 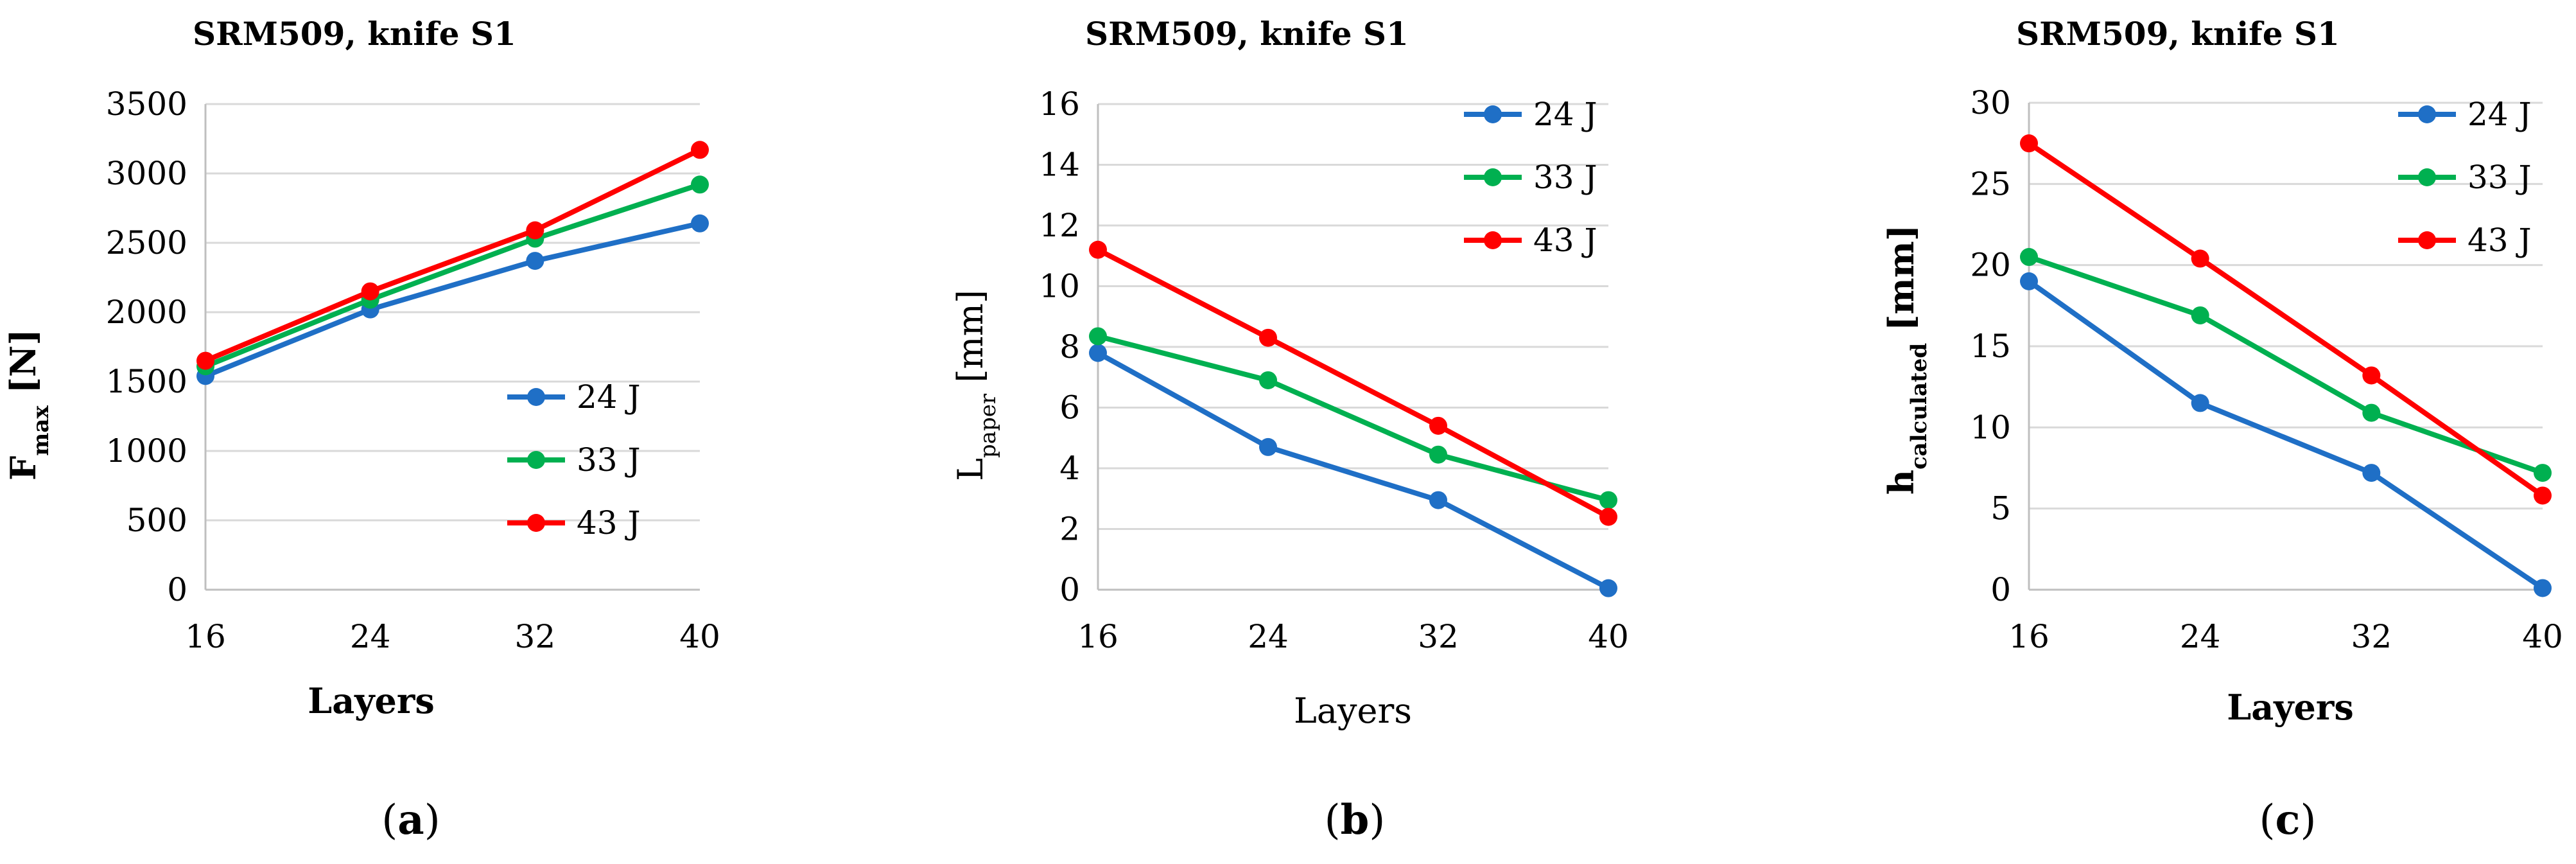 I want to click on y-tick-label: 4, so click(x=1069, y=469).